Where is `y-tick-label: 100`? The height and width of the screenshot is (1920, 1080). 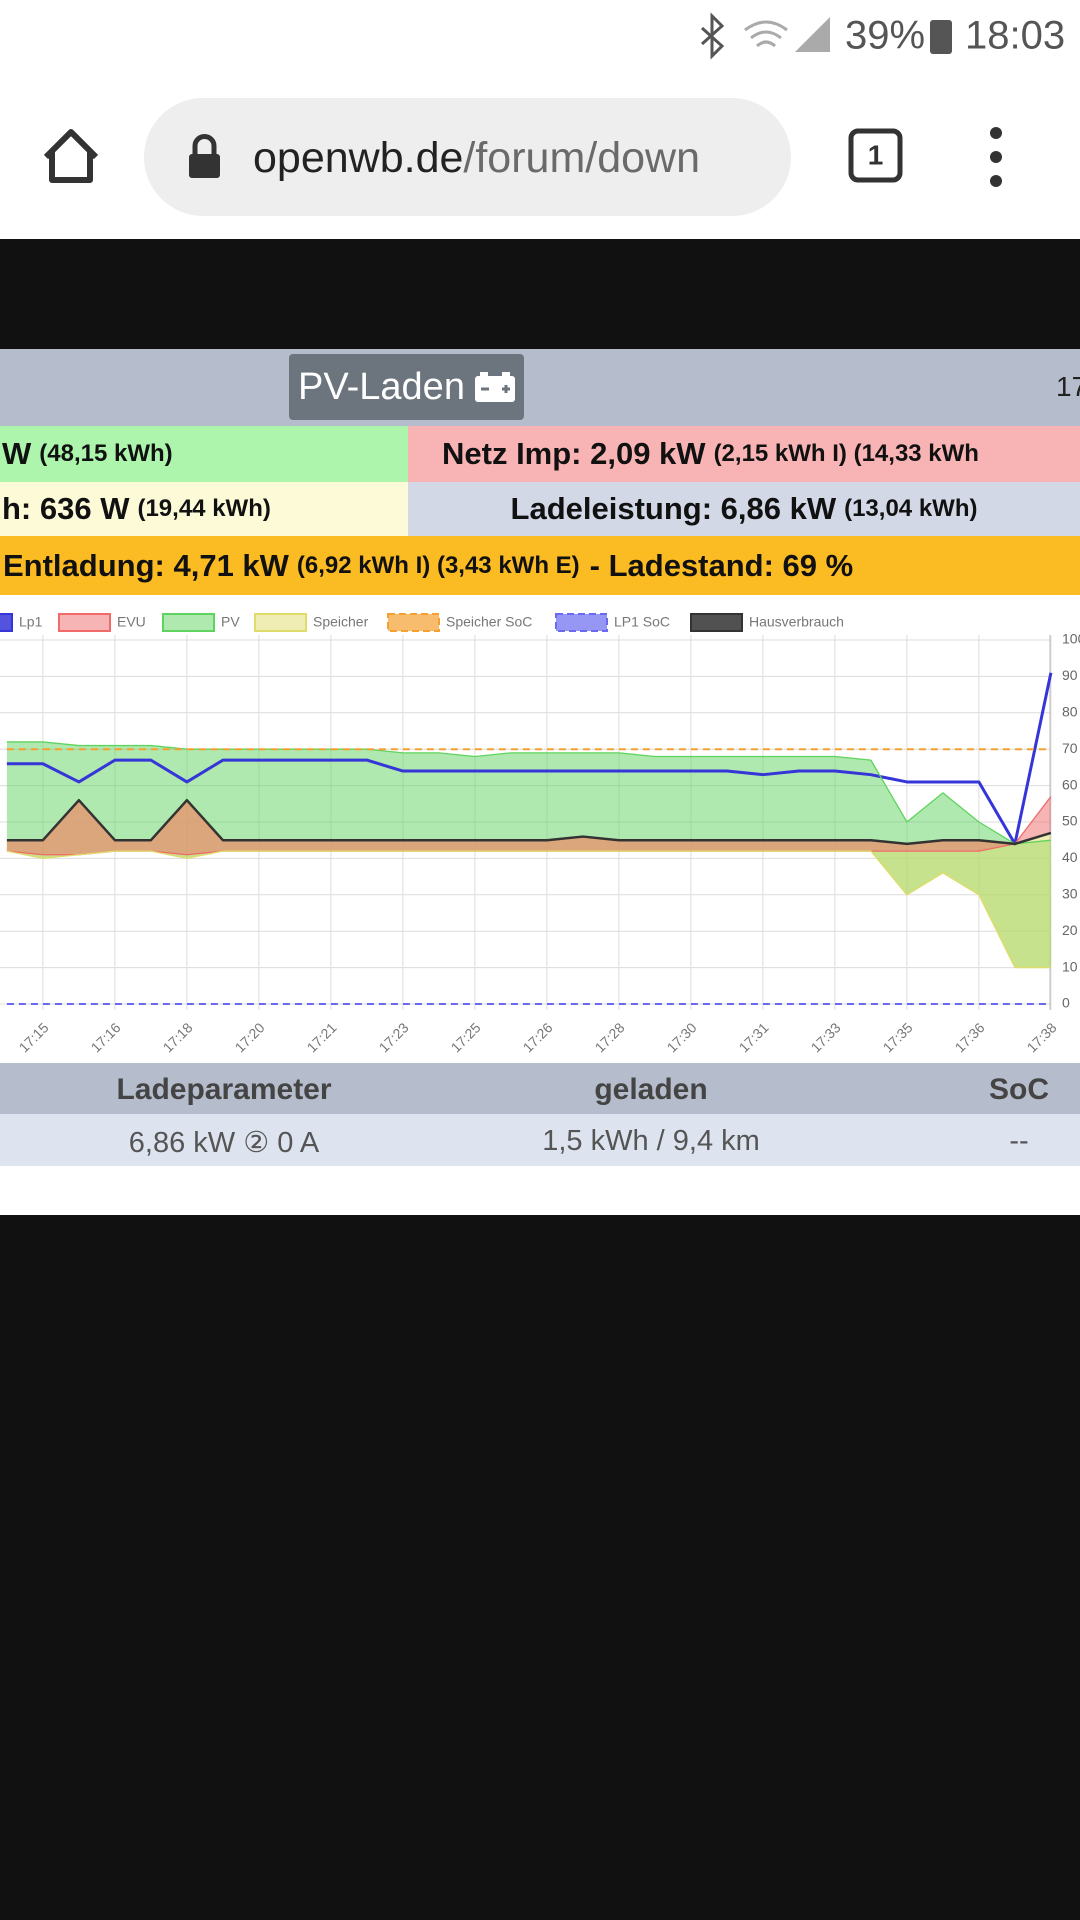
y-tick-label: 100 is located at coordinates (1071, 639).